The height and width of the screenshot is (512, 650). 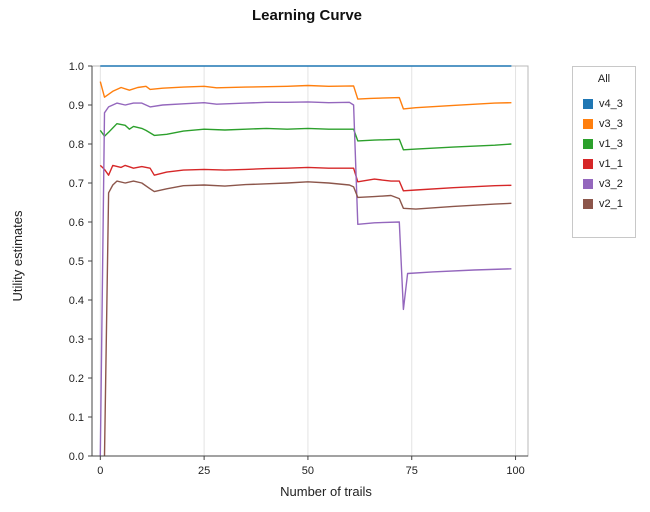 I want to click on legend-item-v1-1: v1_1, so click(x=603, y=164).